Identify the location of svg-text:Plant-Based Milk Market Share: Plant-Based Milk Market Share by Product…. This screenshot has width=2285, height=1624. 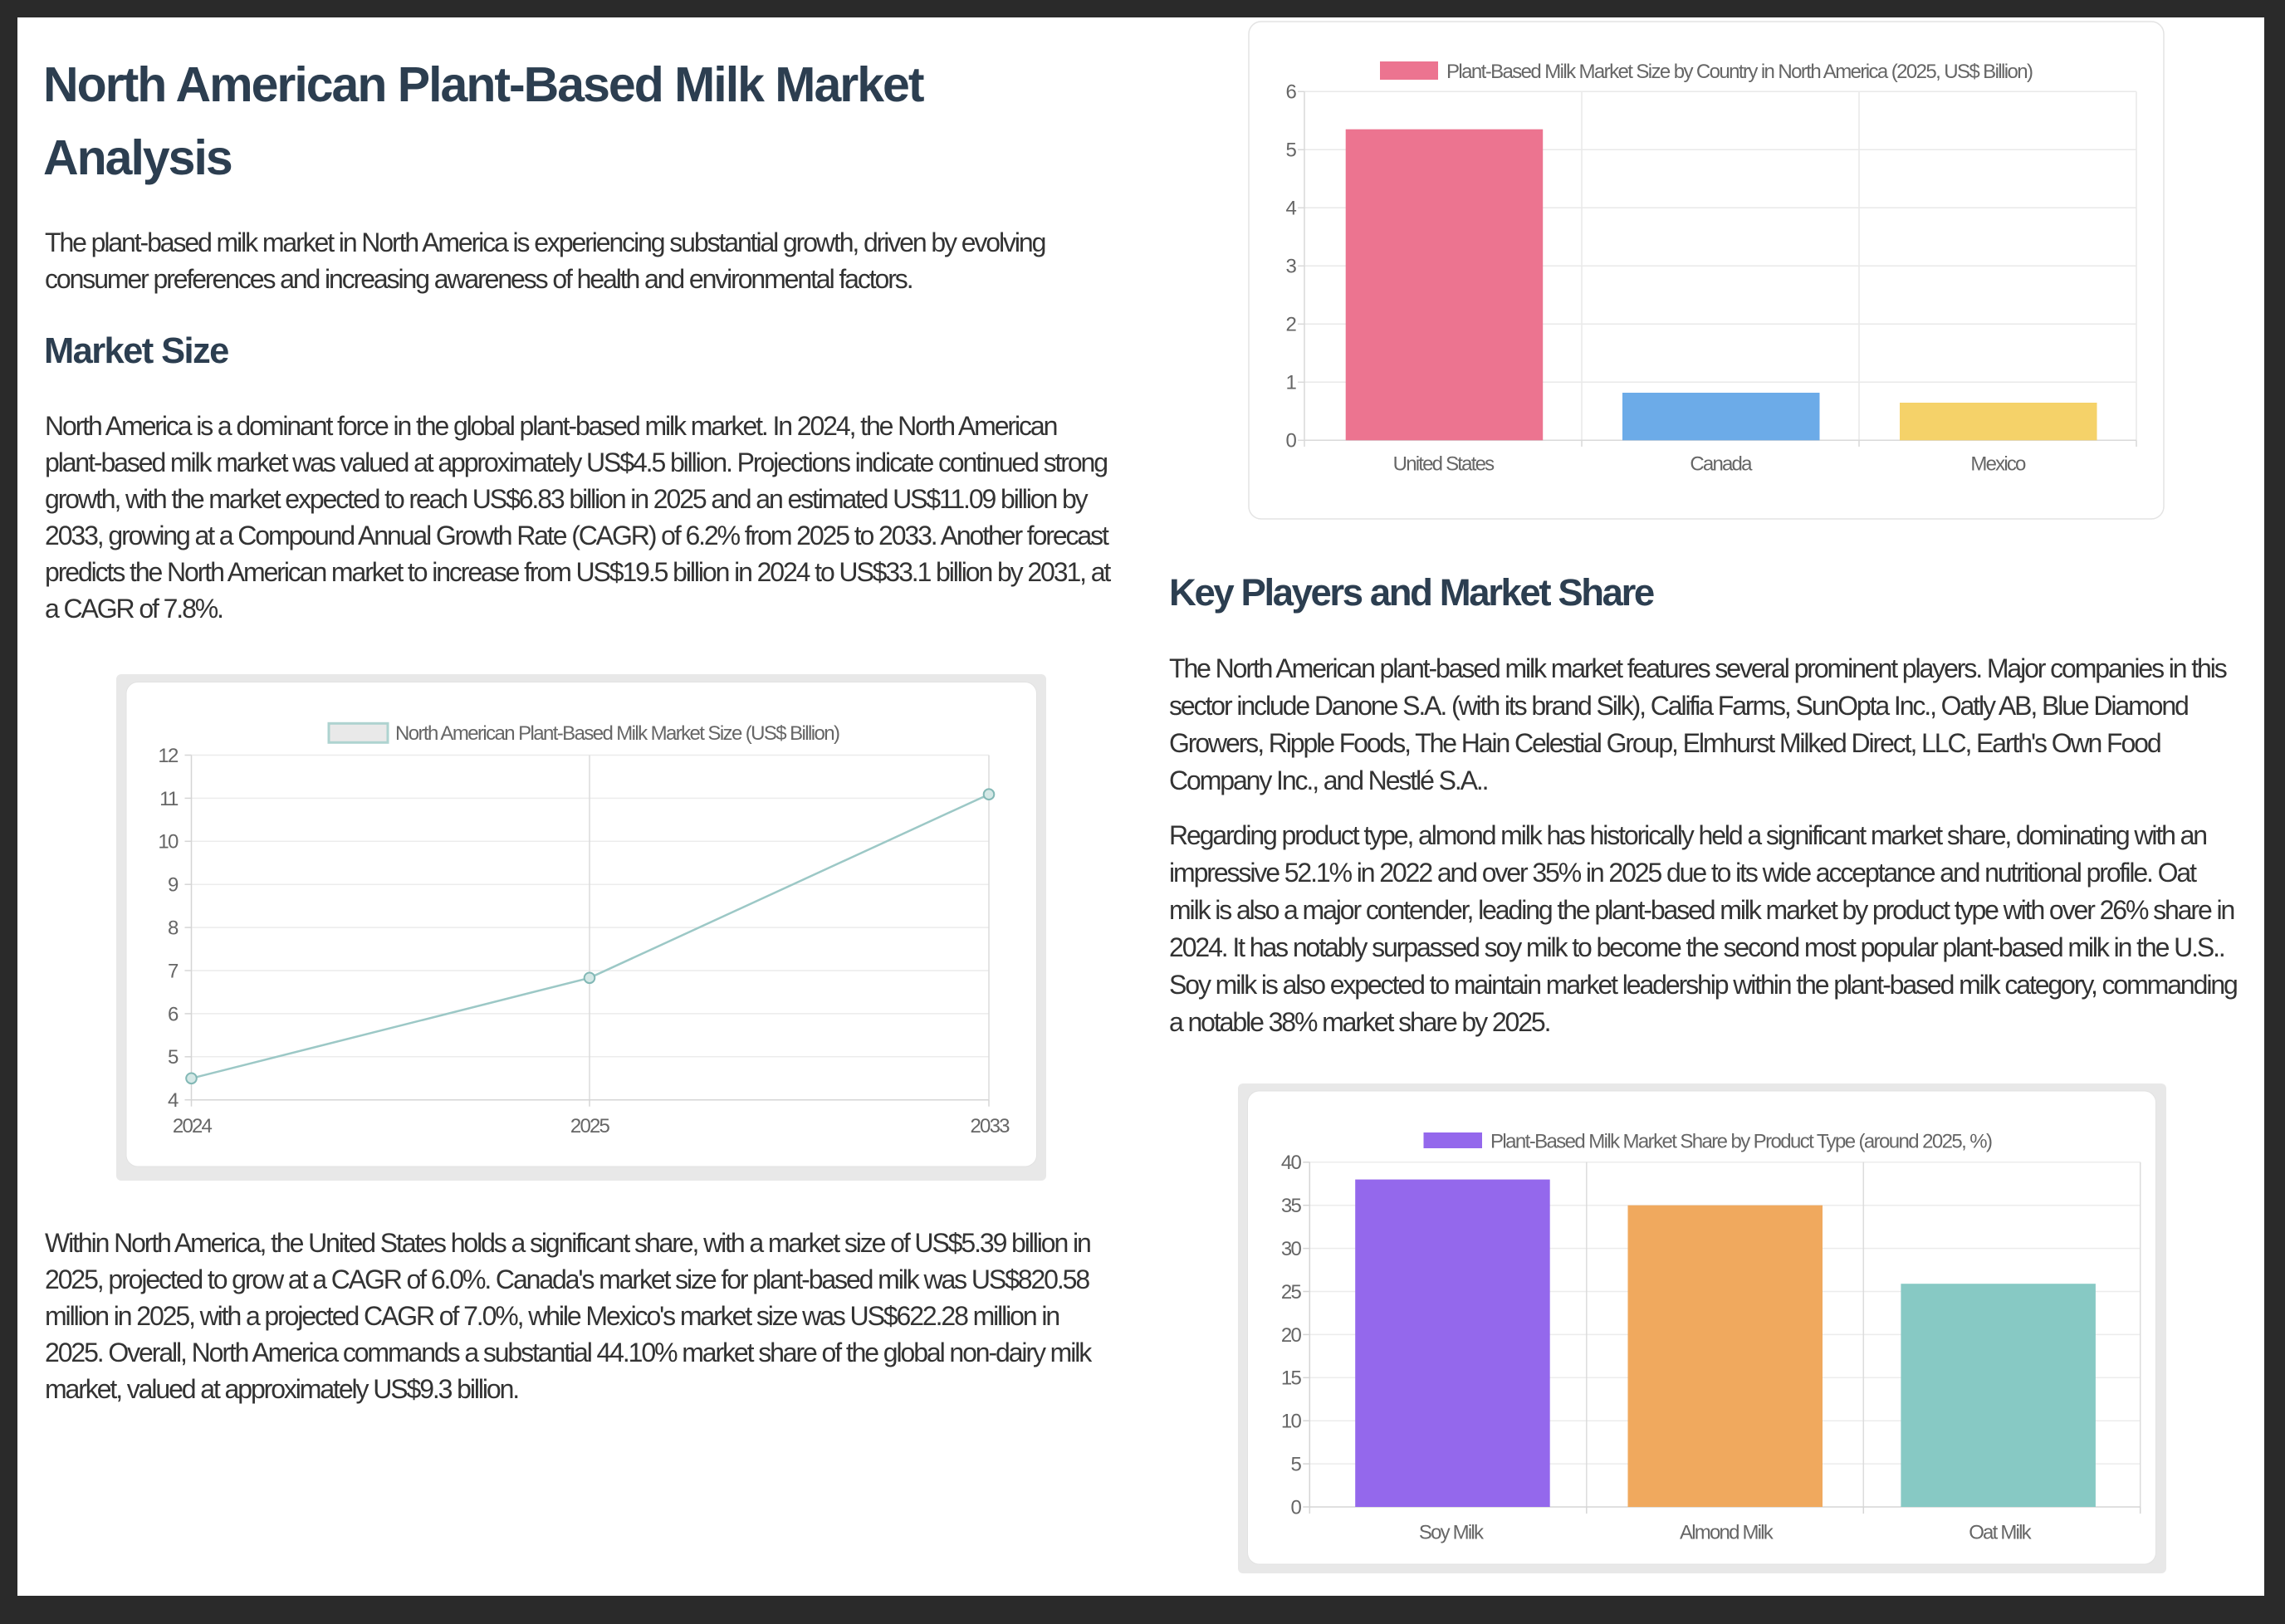
(1741, 1142).